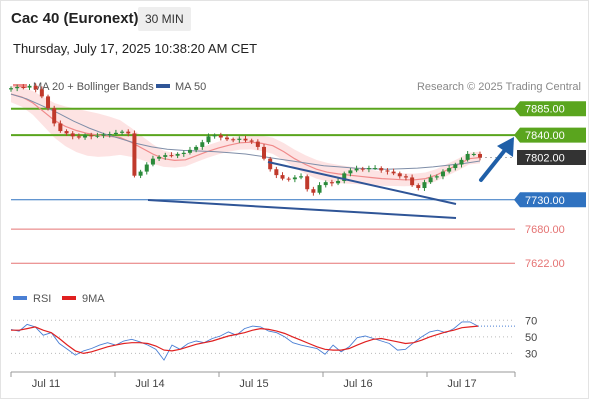 This screenshot has height=400, width=590. I want to click on rsi-ma-legend-label: 9MA, so click(93, 299).